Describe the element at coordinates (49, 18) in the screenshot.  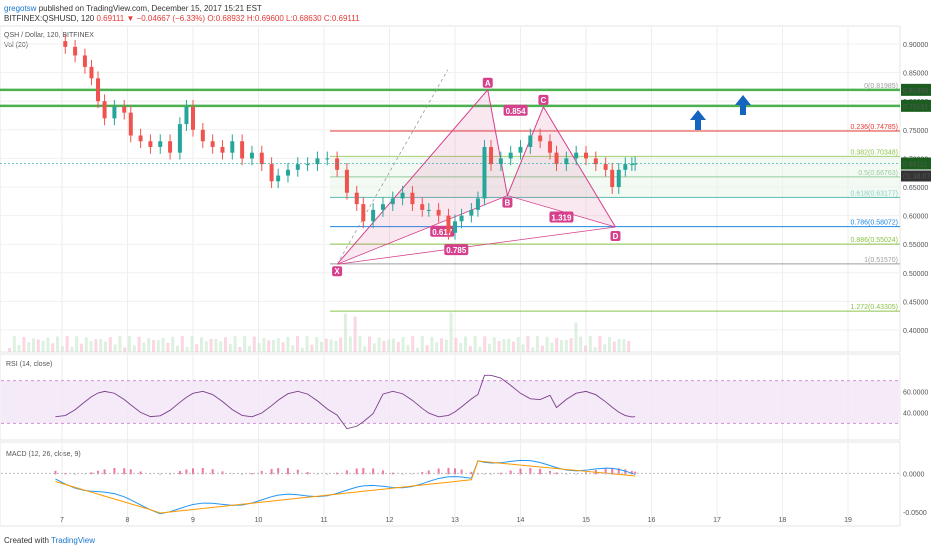
I see `symbol-label: BITFINEX:QSHUSD, 120` at that location.